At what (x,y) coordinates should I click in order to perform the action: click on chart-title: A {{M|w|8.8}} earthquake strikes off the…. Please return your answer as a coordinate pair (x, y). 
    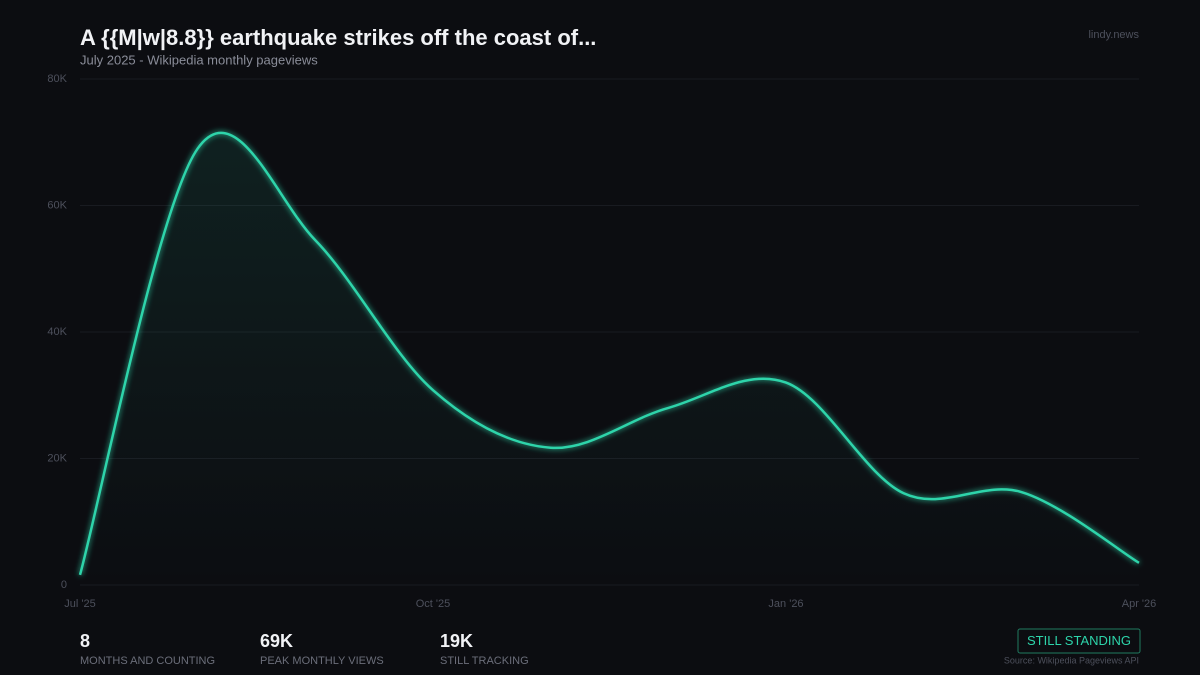
    Looking at the image, I should click on (338, 37).